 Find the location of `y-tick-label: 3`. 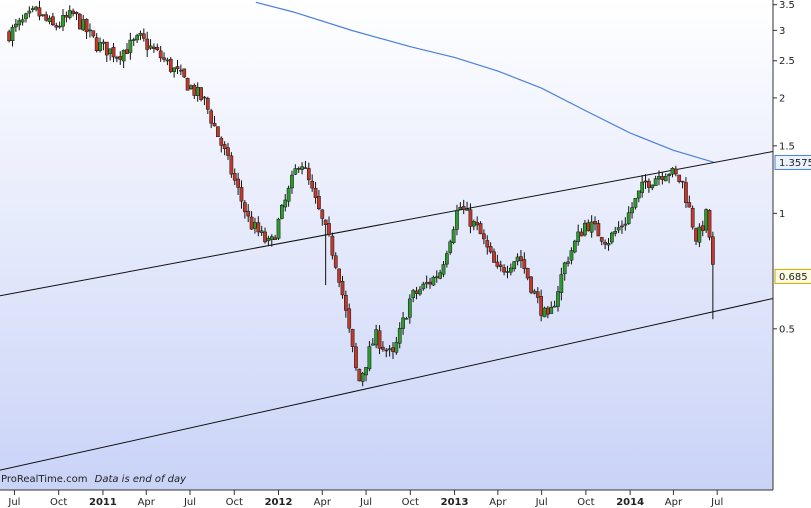

y-tick-label: 3 is located at coordinates (782, 31).